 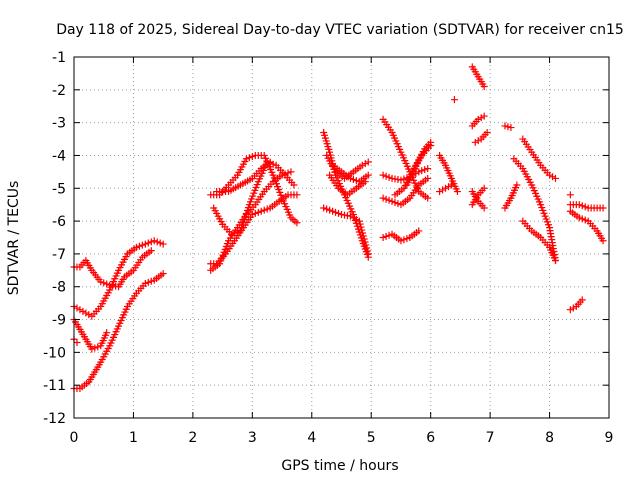 I want to click on y-tick-label: -12, so click(x=54, y=419).